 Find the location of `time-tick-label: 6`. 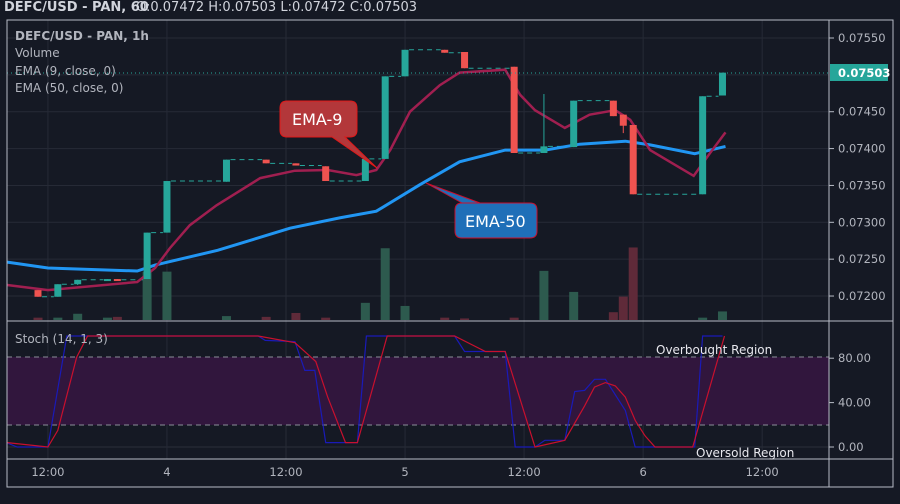

time-tick-label: 6 is located at coordinates (642, 472).